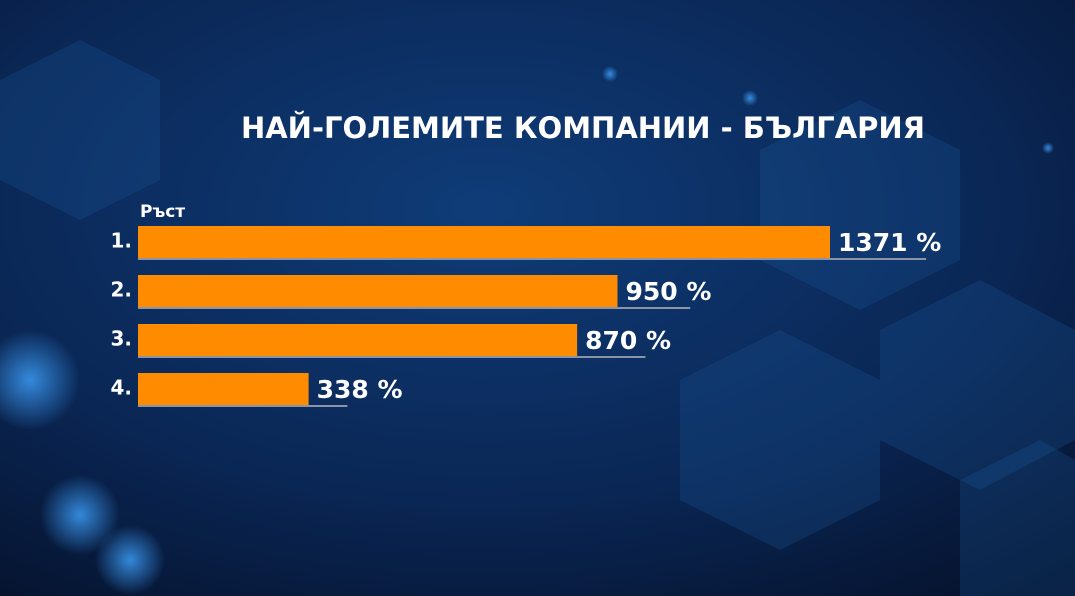  What do you see at coordinates (121, 290) in the screenshot?
I see `category-label: 2.` at bounding box center [121, 290].